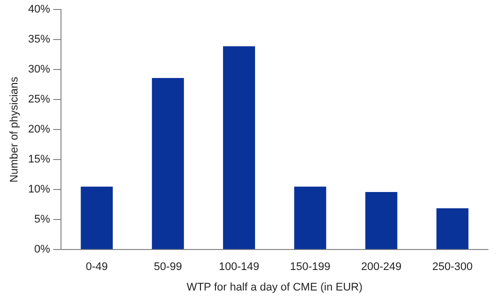  I want to click on x-axis-title: WTP for half a day of CME (in EUR), so click(274, 287).